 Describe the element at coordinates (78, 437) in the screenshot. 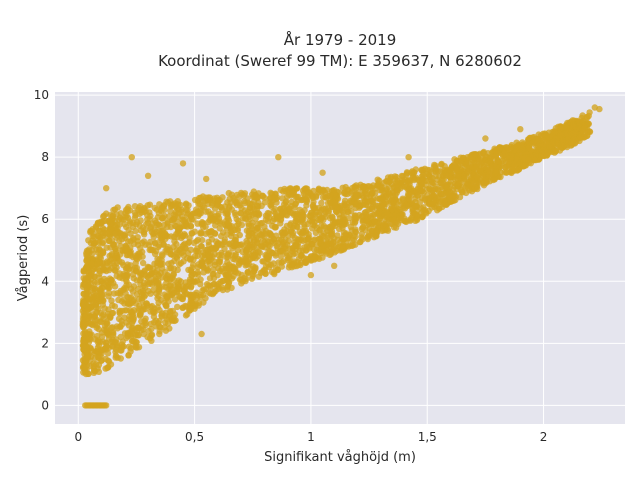

I see `x-tick-label: 0` at that location.